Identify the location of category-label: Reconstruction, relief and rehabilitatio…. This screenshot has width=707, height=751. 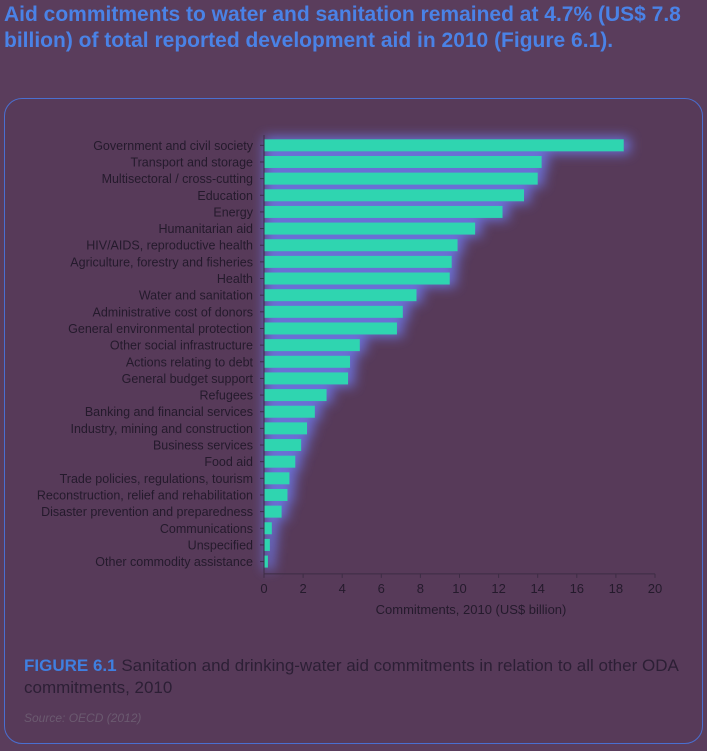
(145, 495).